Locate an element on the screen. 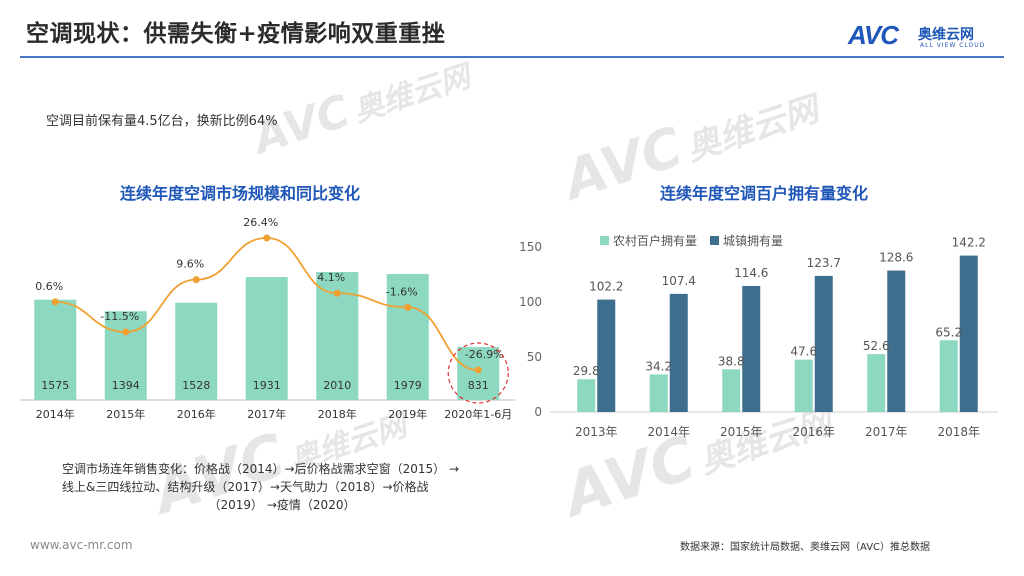 The height and width of the screenshot is (576, 1024). rural-value-label: 38.8 is located at coordinates (731, 361).